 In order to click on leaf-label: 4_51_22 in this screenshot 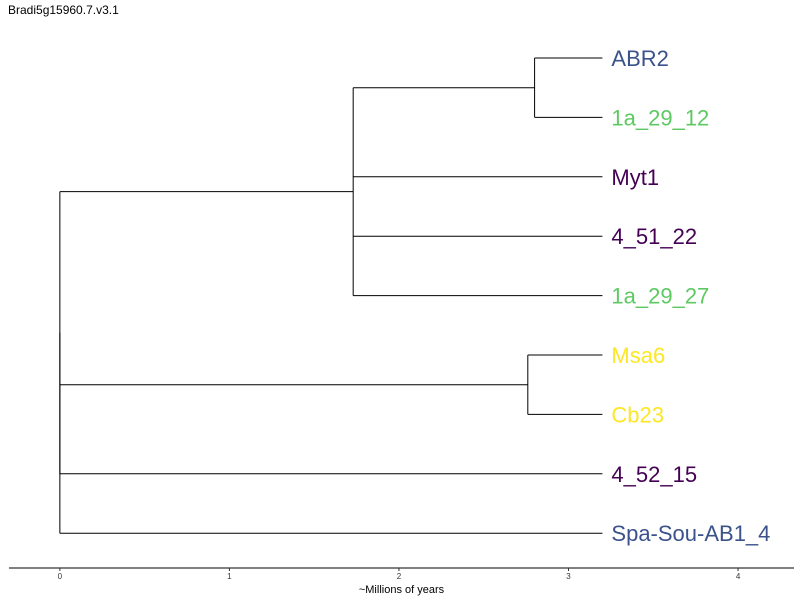, I will do `click(654, 236)`.